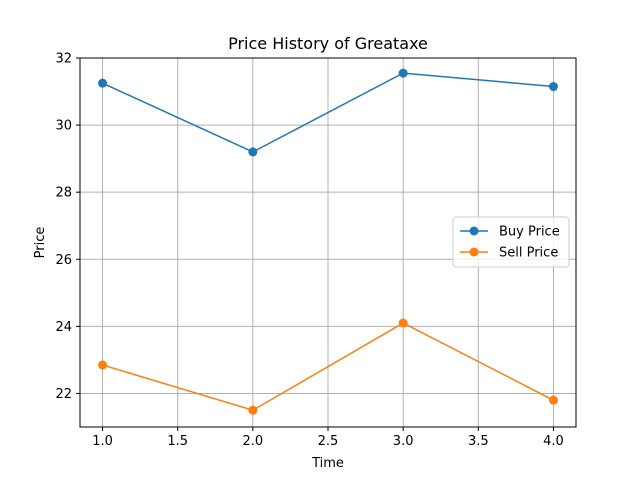 This screenshot has width=640, height=480. Describe the element at coordinates (102, 441) in the screenshot. I see `x-tick-label: 1.0` at that location.